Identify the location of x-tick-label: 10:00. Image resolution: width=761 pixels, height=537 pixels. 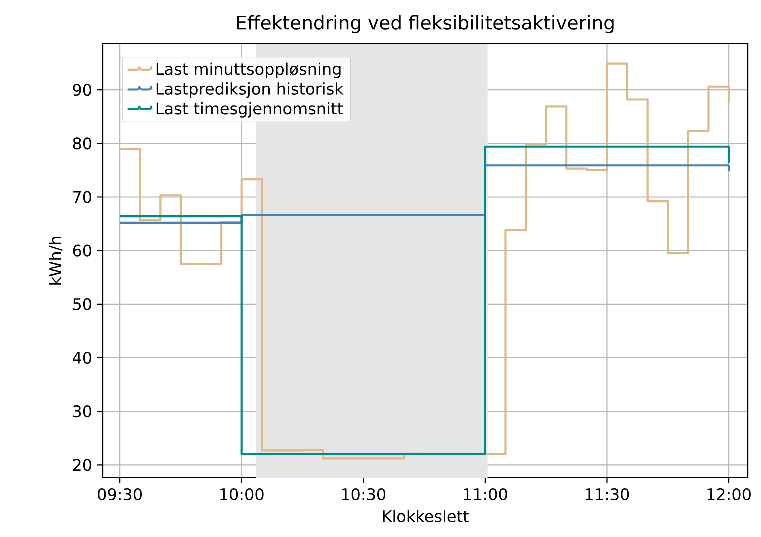
(242, 494).